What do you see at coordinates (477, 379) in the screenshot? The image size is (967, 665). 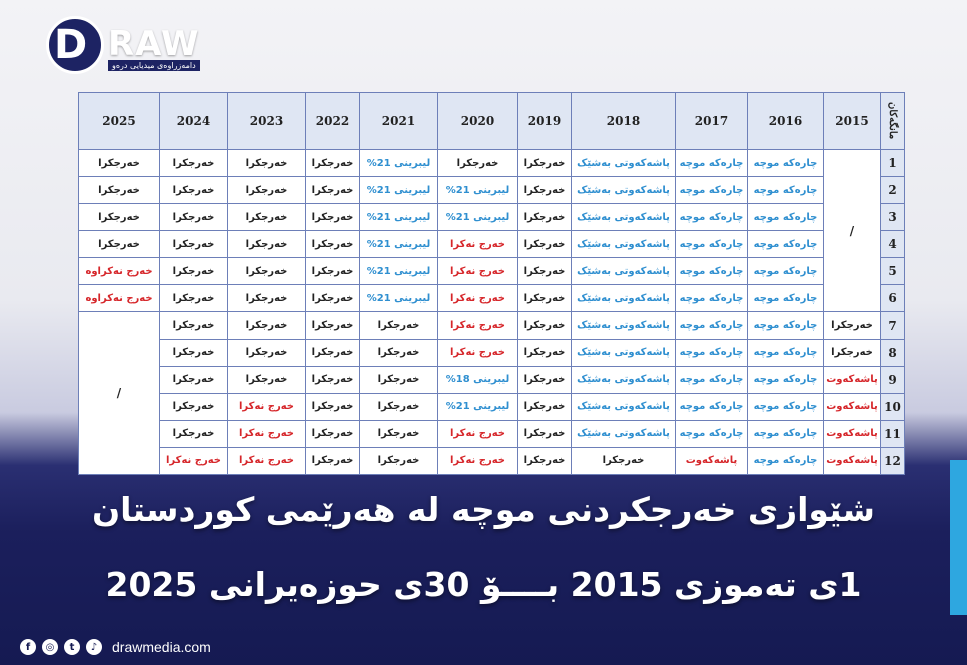 I see `cell-2020: لیبرینی 18%` at bounding box center [477, 379].